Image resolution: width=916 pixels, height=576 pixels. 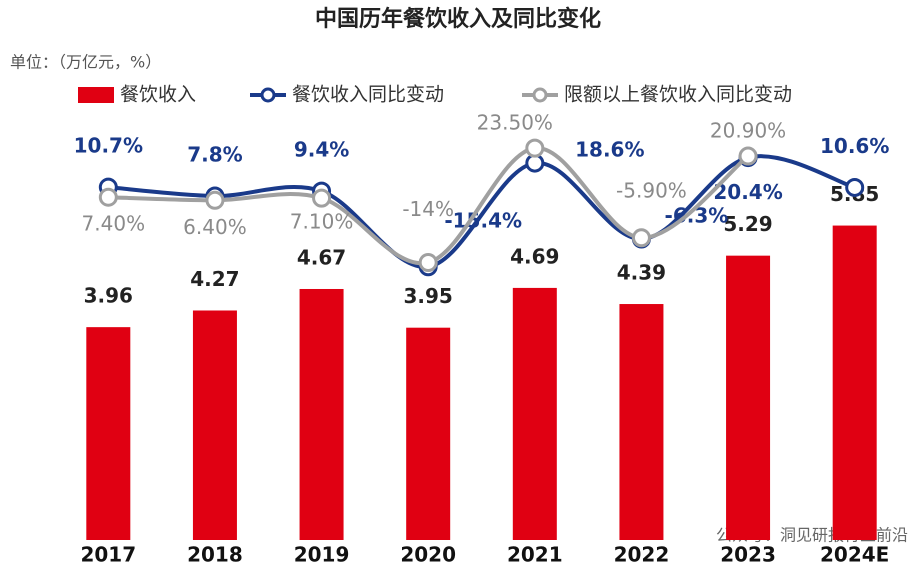 I want to click on line-value-label: 7.8%, so click(x=214, y=155).